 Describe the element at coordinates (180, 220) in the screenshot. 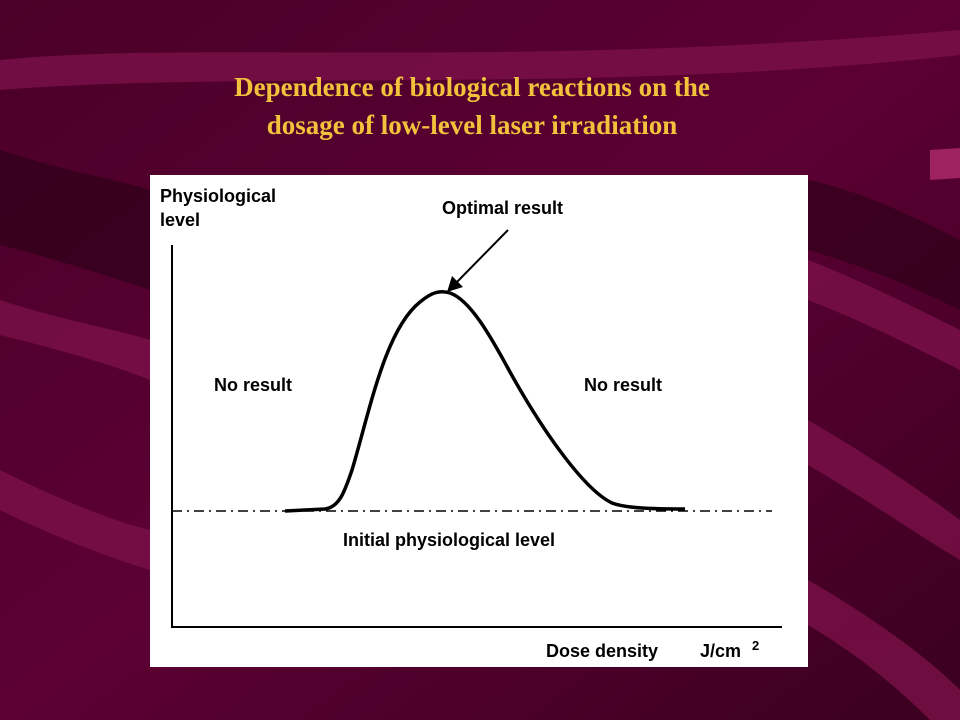

I see `y-axis-label: level` at that location.